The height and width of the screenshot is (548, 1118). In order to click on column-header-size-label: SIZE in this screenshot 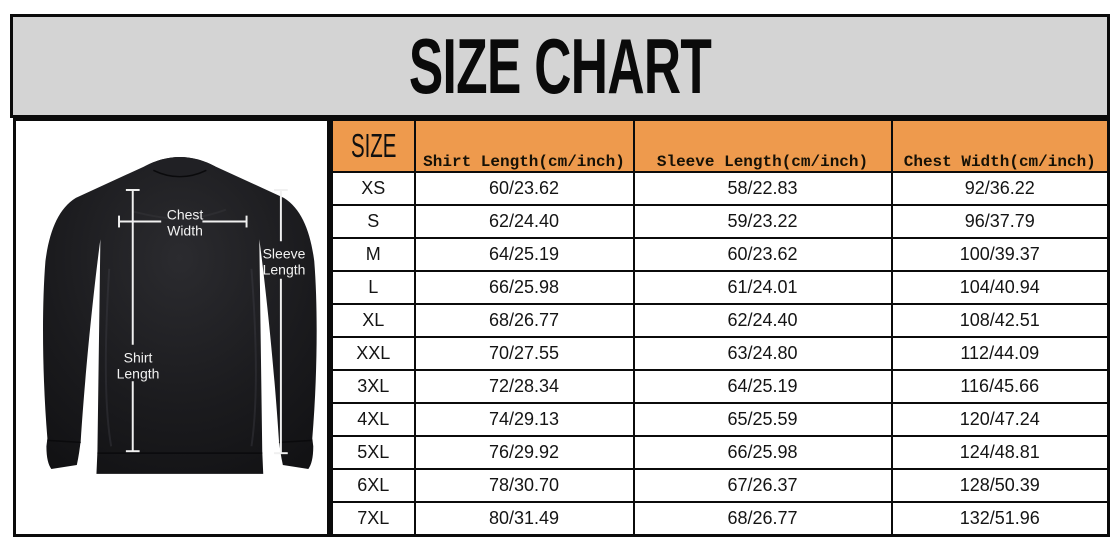, I will do `click(373, 145)`.